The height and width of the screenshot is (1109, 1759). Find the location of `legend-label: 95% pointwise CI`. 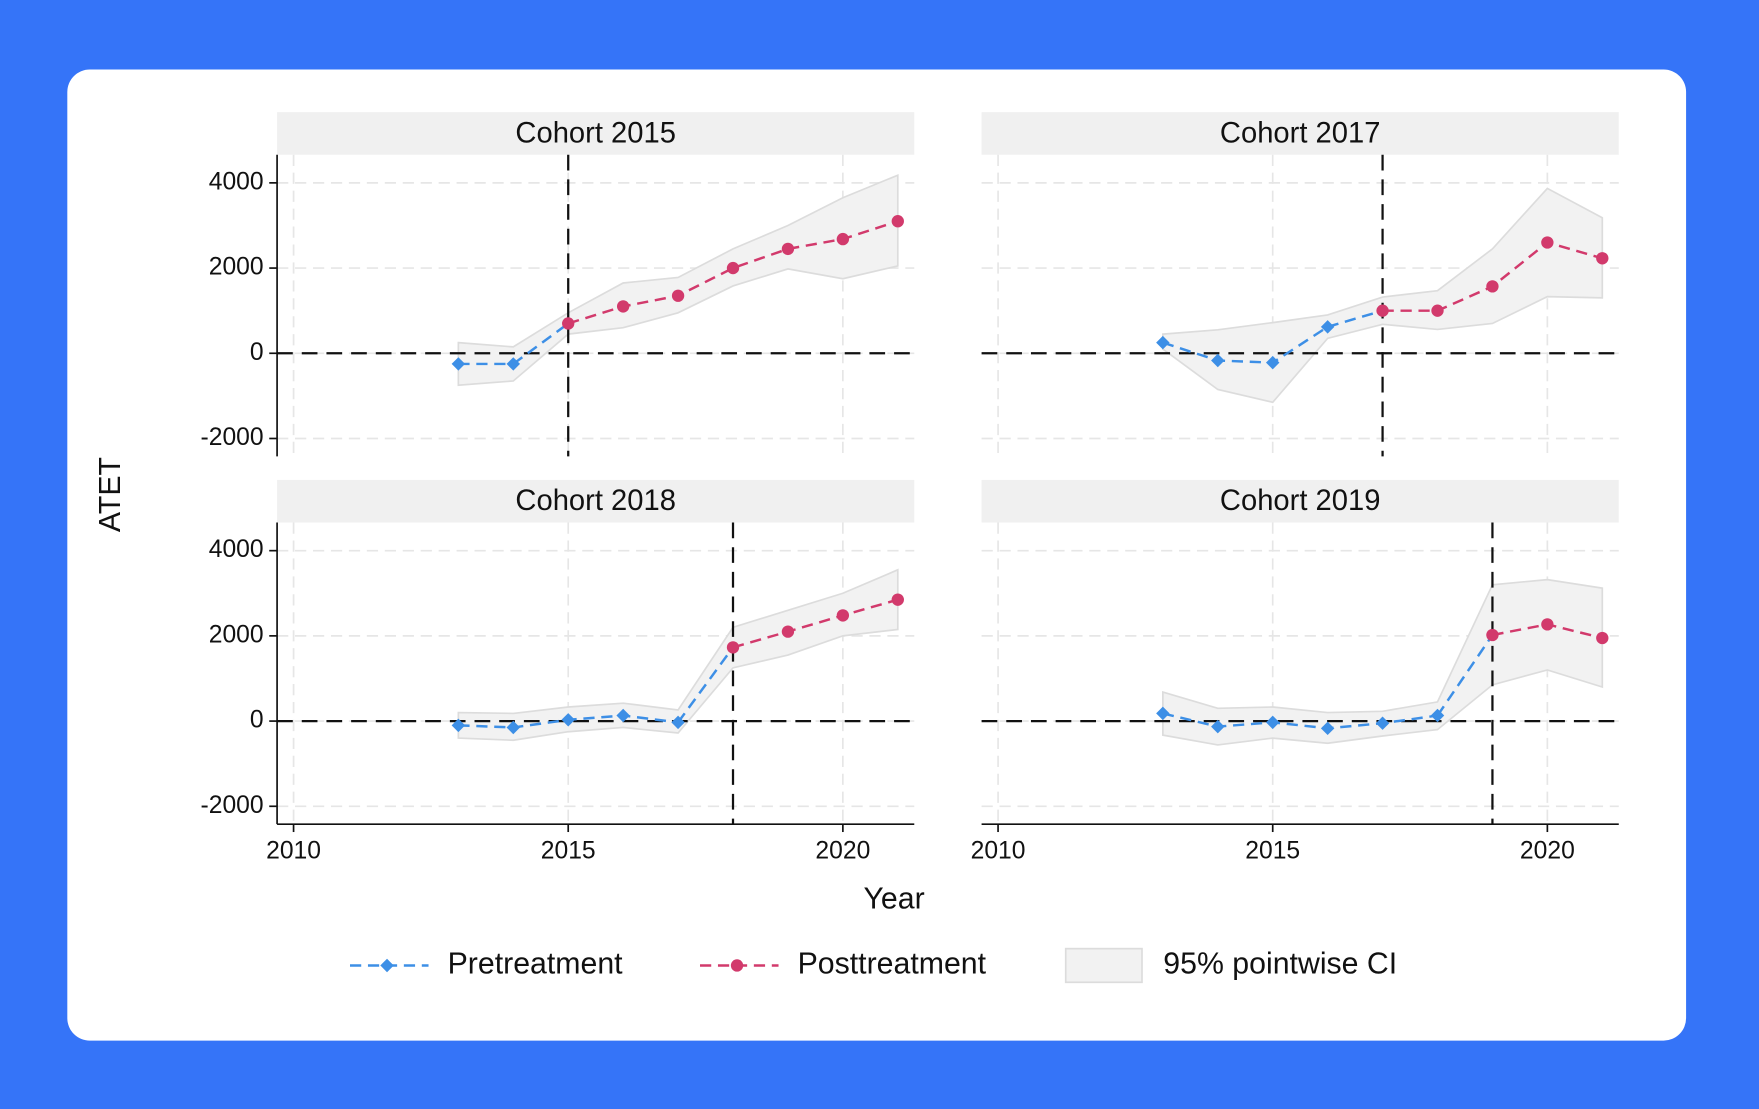

legend-label: 95% pointwise CI is located at coordinates (1280, 963).